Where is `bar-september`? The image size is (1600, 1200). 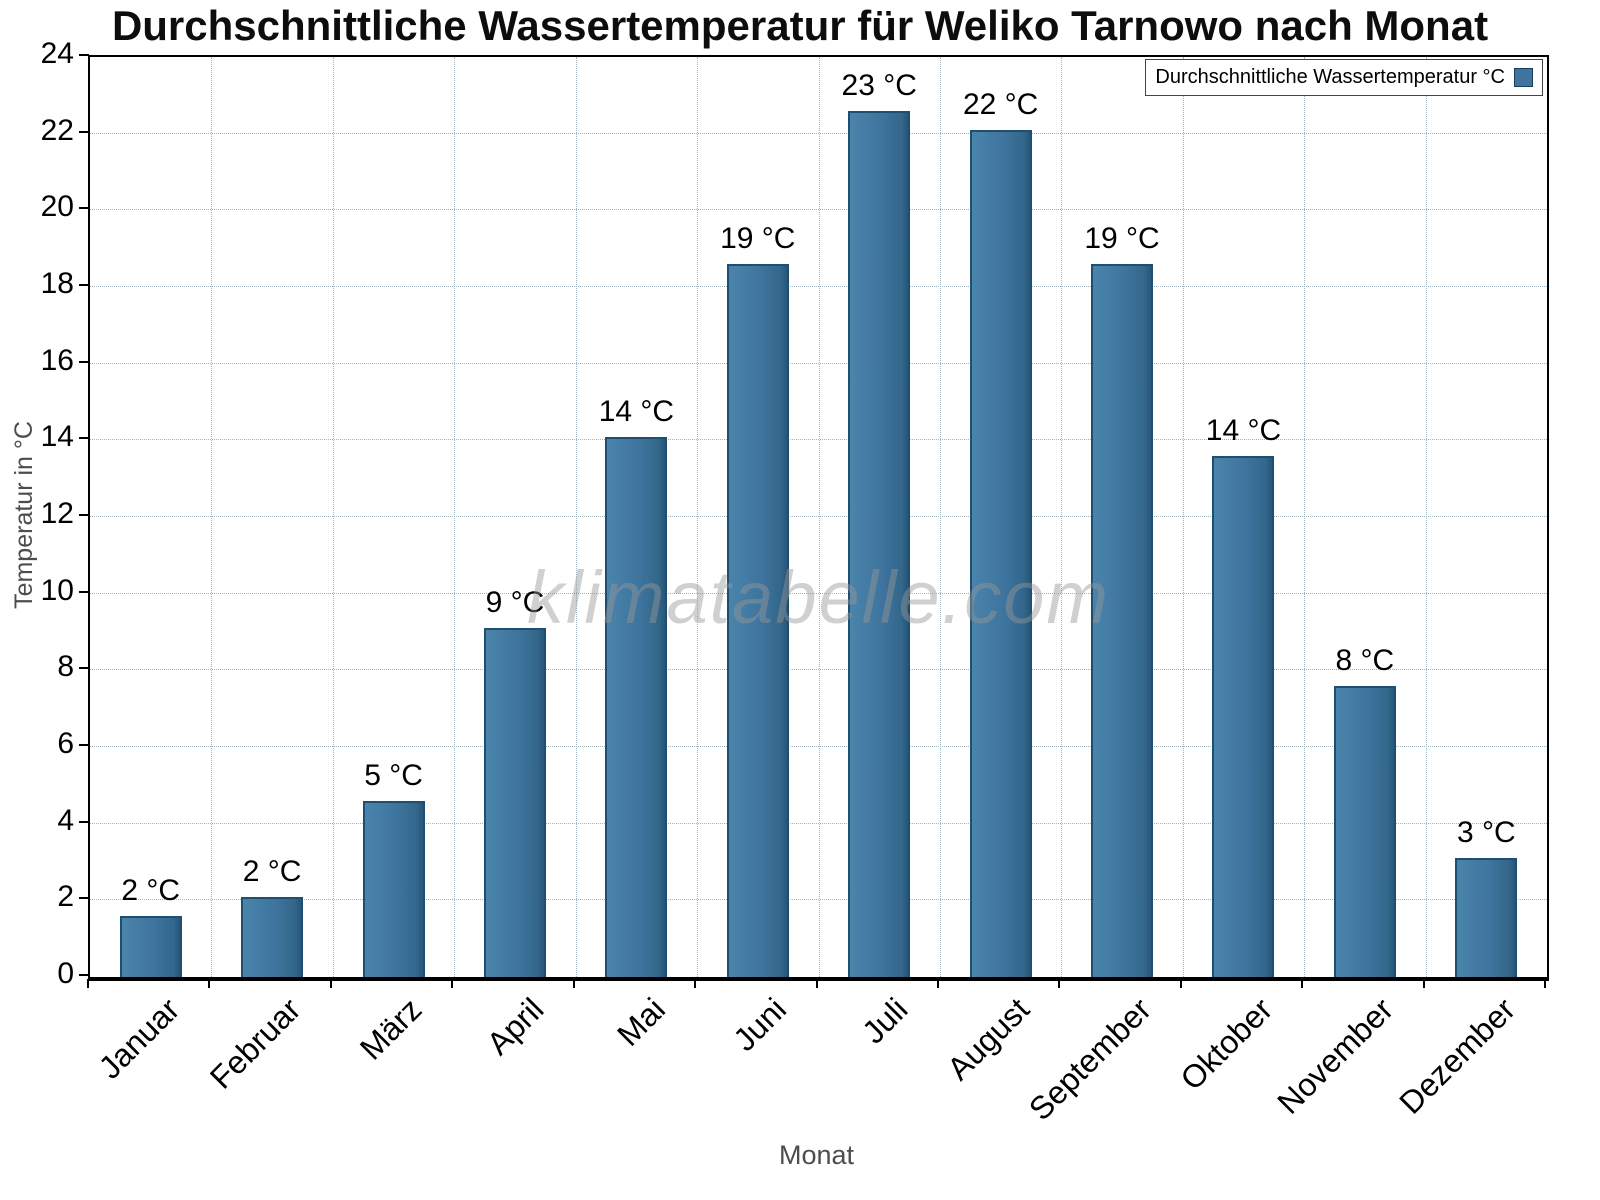
bar-september is located at coordinates (1122, 620).